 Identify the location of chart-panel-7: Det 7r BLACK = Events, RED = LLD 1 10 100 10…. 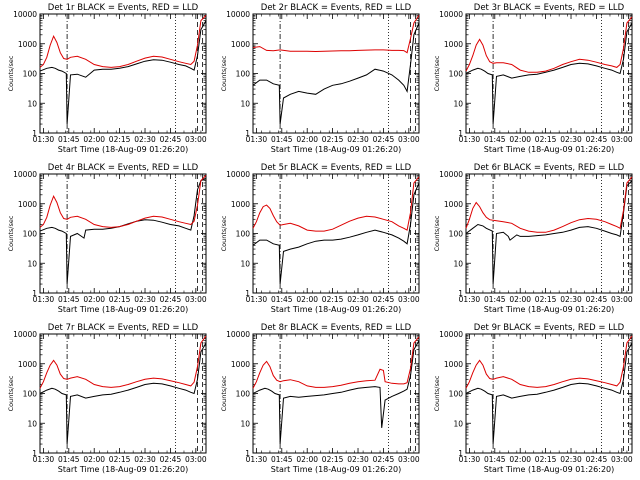
(106, 400).